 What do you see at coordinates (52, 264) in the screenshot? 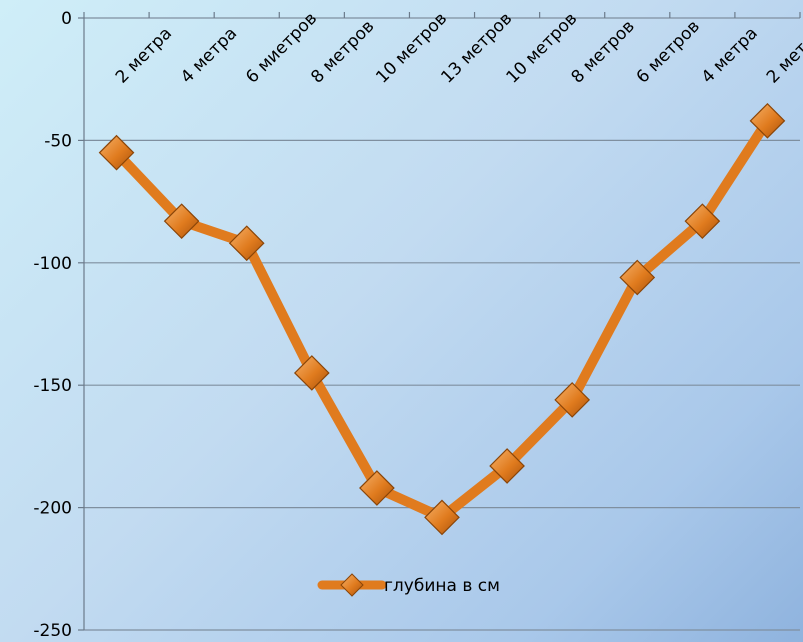
I see `y-tick-label: -100` at bounding box center [52, 264].